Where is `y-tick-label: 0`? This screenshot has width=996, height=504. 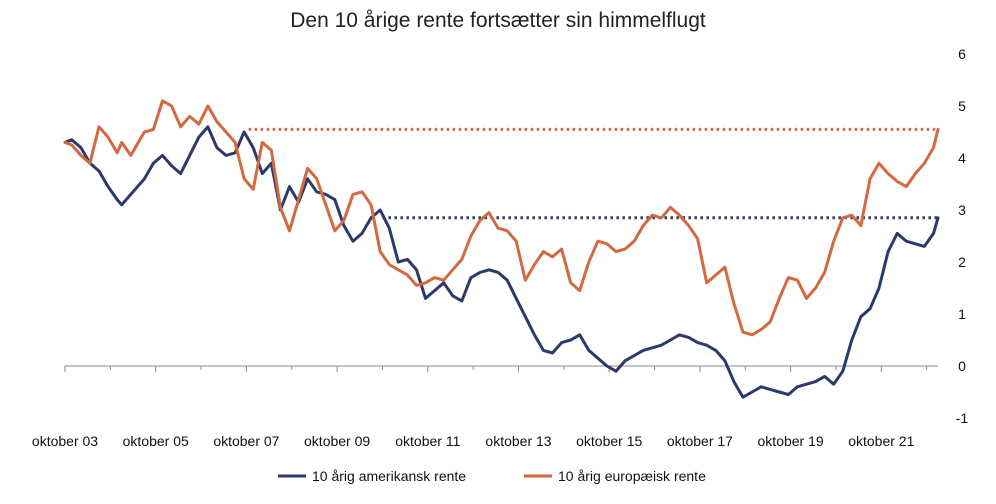
y-tick-label: 0 is located at coordinates (962, 366).